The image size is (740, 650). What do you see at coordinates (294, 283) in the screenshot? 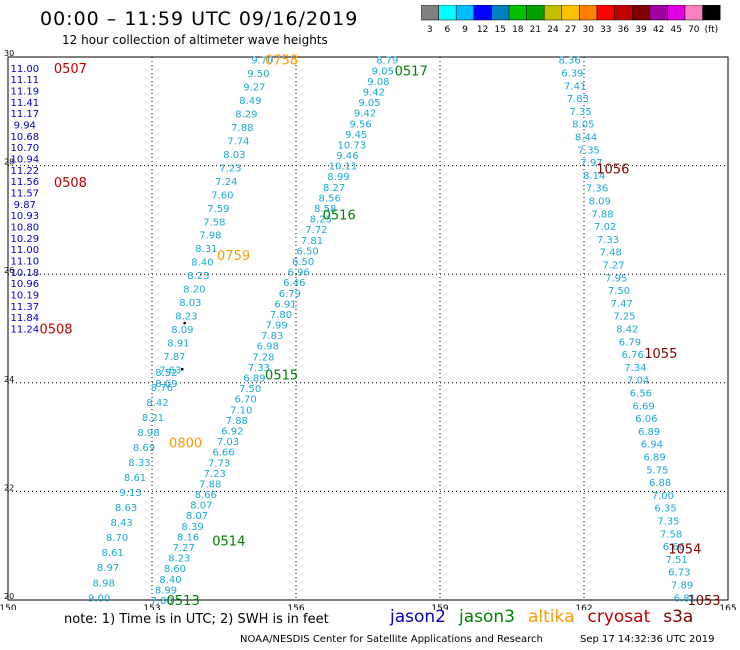
I see `wave-height-value: 6.46` at bounding box center [294, 283].